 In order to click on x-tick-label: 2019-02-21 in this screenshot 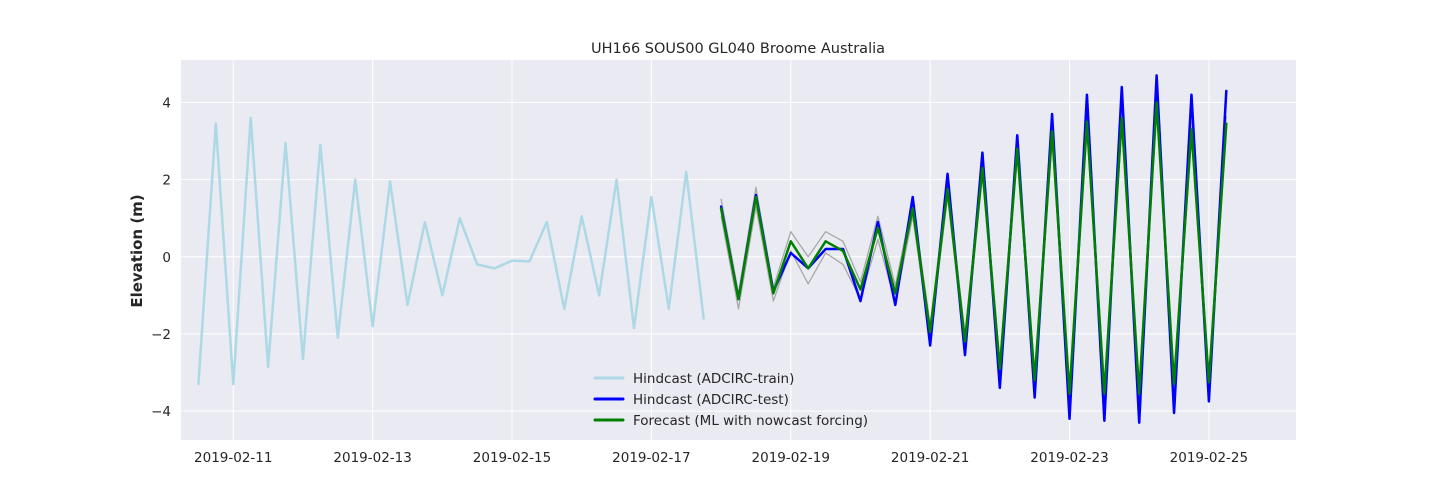, I will do `click(930, 458)`.